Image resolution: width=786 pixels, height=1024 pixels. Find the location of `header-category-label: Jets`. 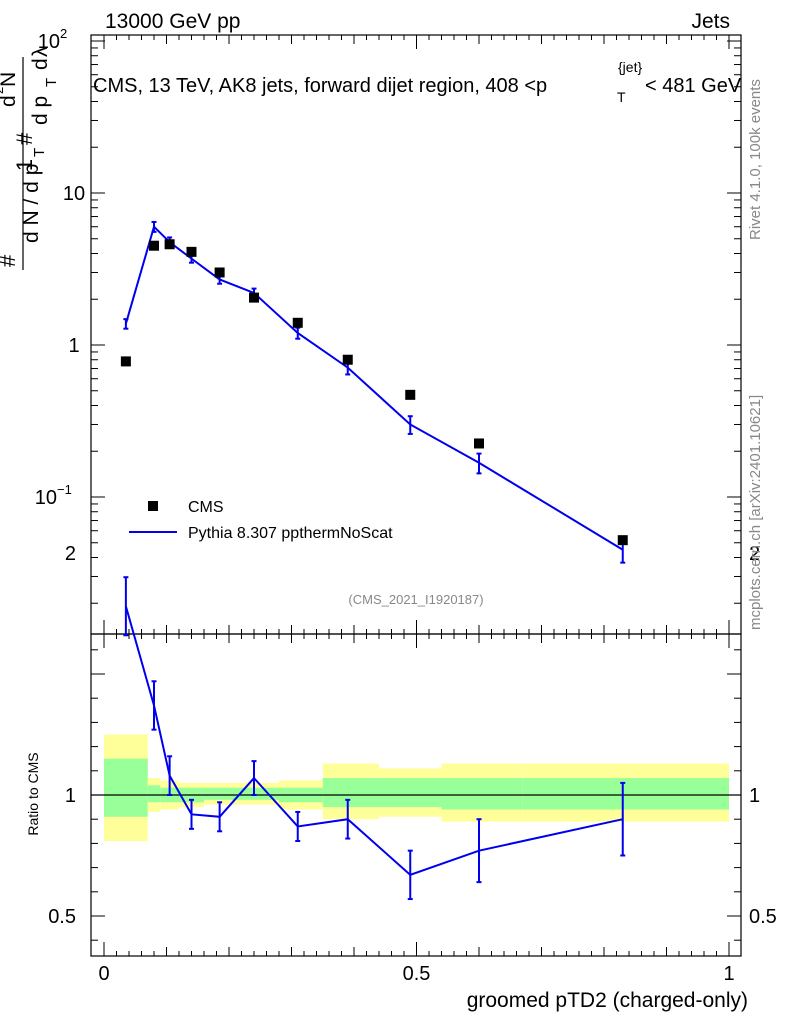

header-category-label: Jets is located at coordinates (710, 21).